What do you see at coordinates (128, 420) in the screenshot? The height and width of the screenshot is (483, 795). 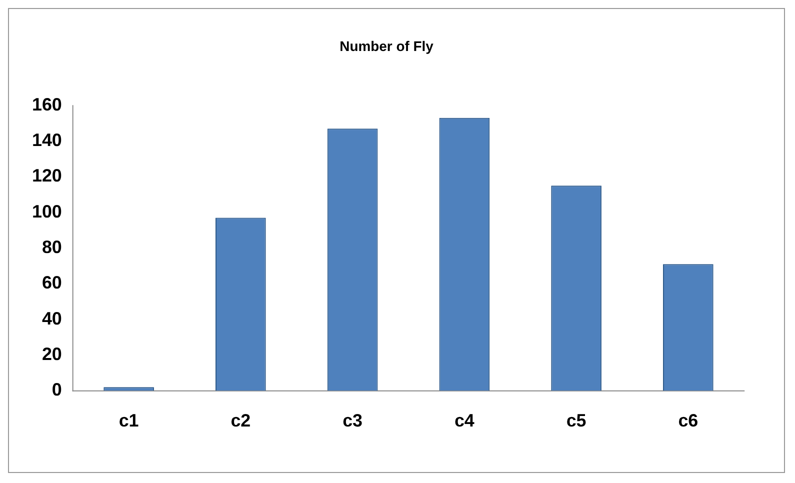 I see `x-tick-label: c1` at bounding box center [128, 420].